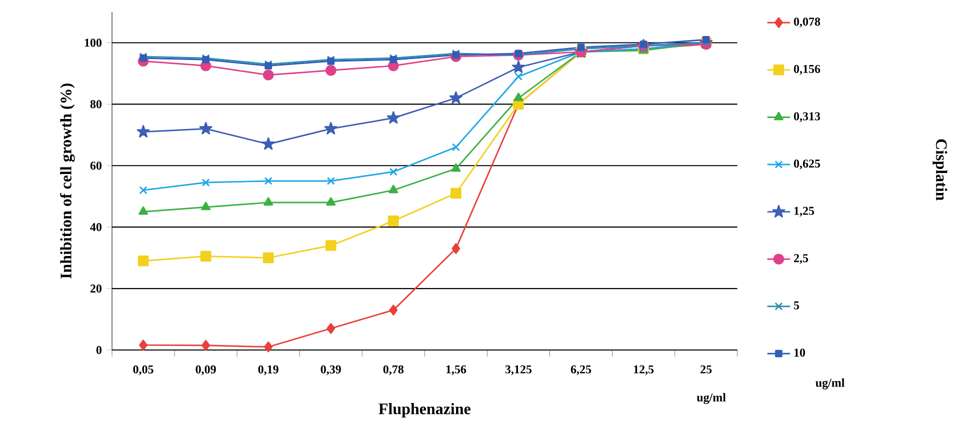 The image size is (958, 443). I want to click on x-axis-title: Fluphenazine, so click(424, 410).